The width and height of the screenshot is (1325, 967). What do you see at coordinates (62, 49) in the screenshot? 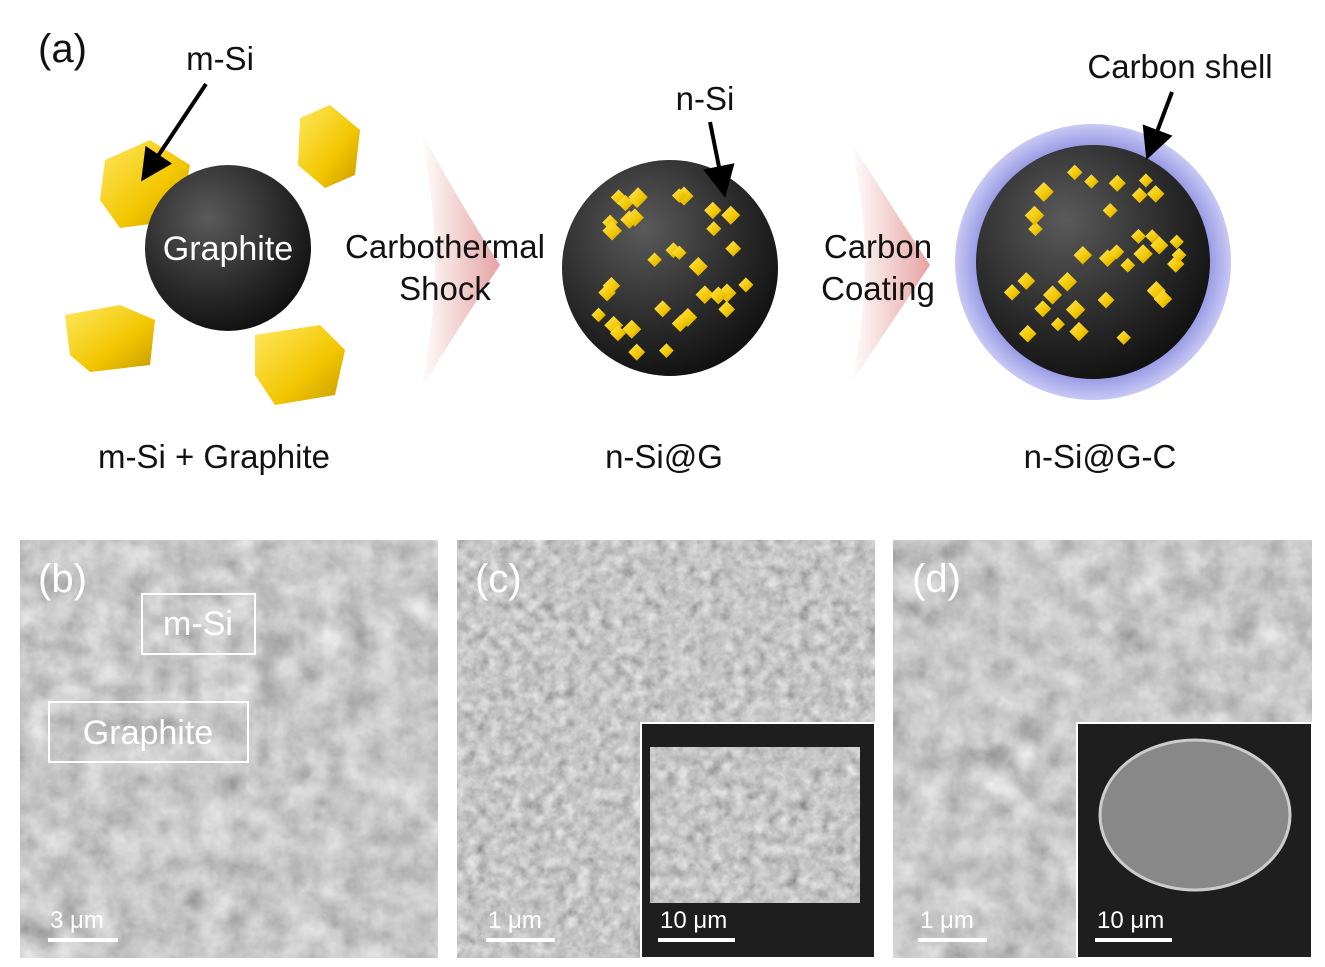
I see `panel-label: (a)` at bounding box center [62, 49].